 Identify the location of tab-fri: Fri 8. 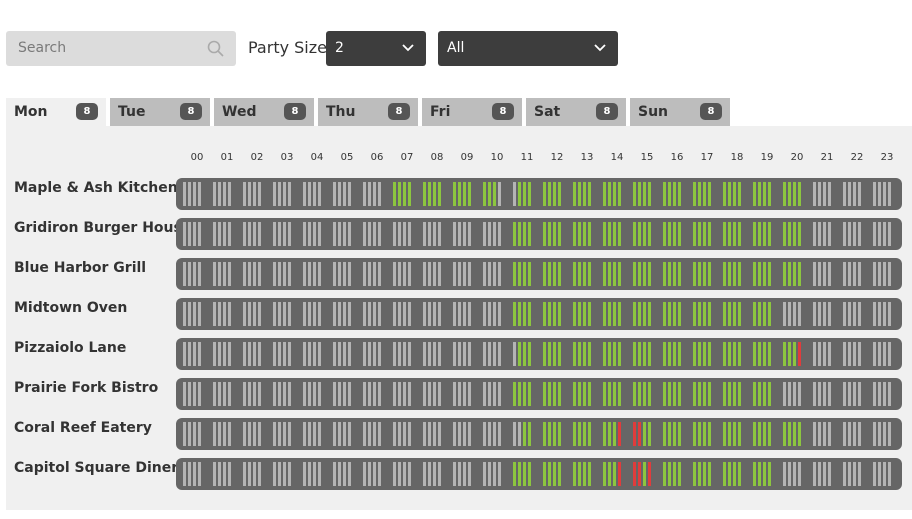
(472, 112).